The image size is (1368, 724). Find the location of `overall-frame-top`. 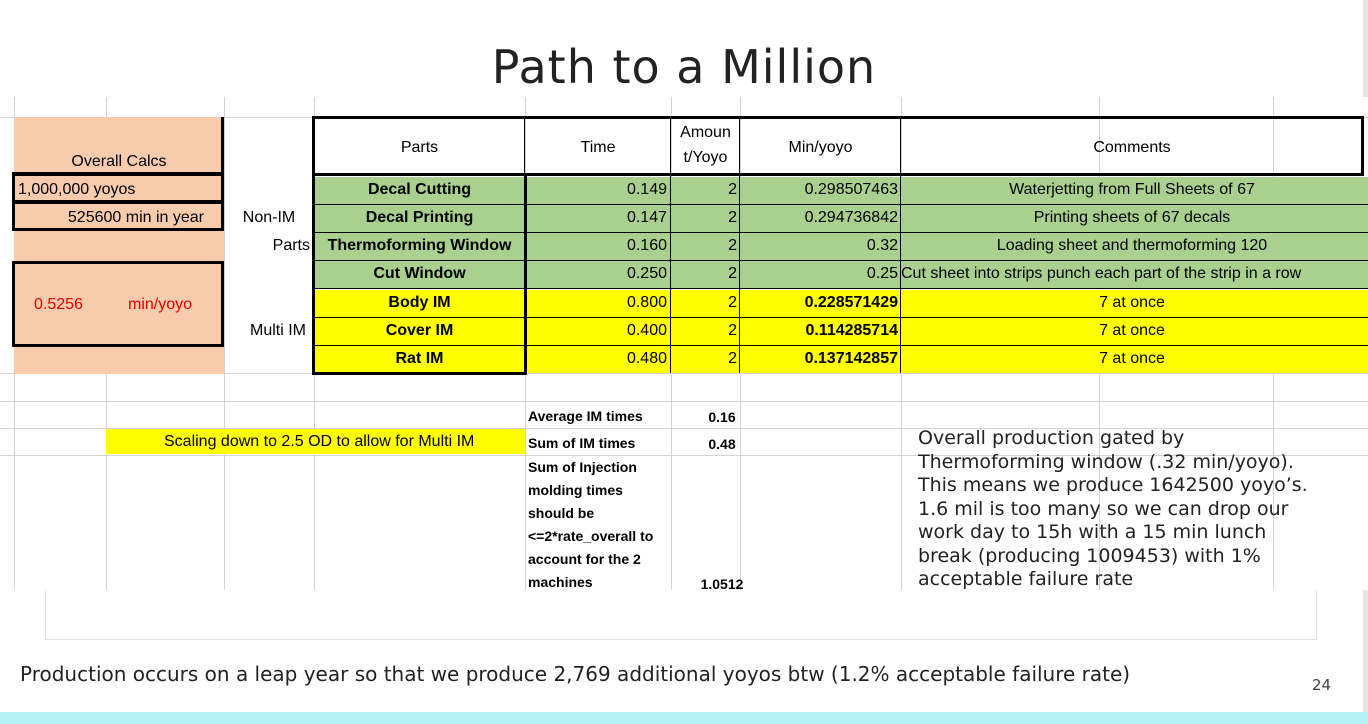

overall-frame-top is located at coordinates (118, 146).